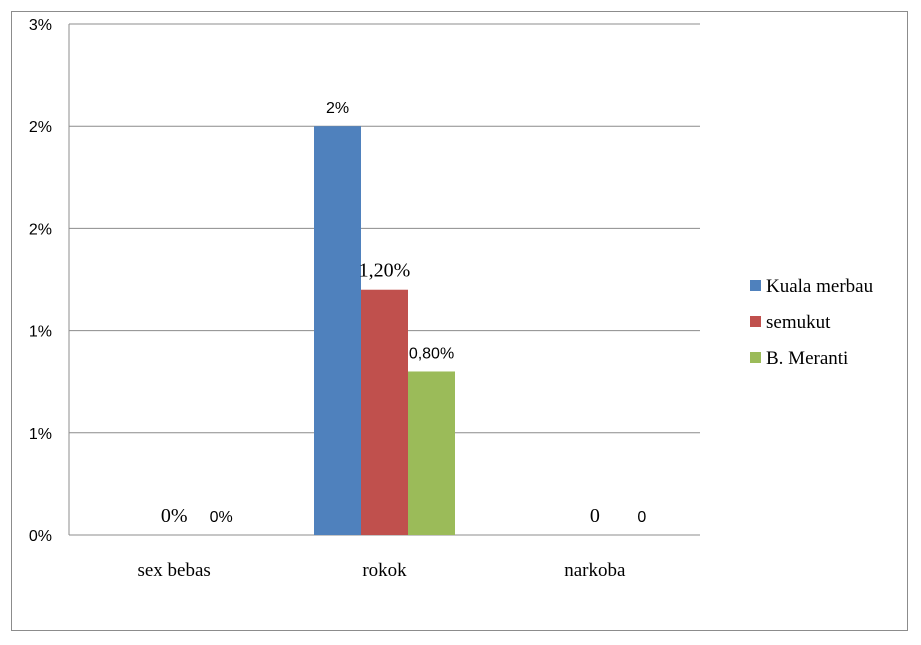 The width and height of the screenshot is (921, 645). Describe the element at coordinates (798, 322) in the screenshot. I see `legend-entry: semukut` at that location.